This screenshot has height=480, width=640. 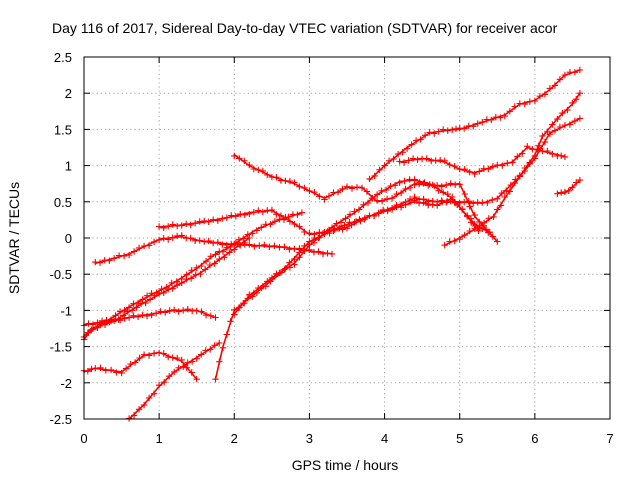 I want to click on x-tick-label: 4, so click(x=384, y=438).